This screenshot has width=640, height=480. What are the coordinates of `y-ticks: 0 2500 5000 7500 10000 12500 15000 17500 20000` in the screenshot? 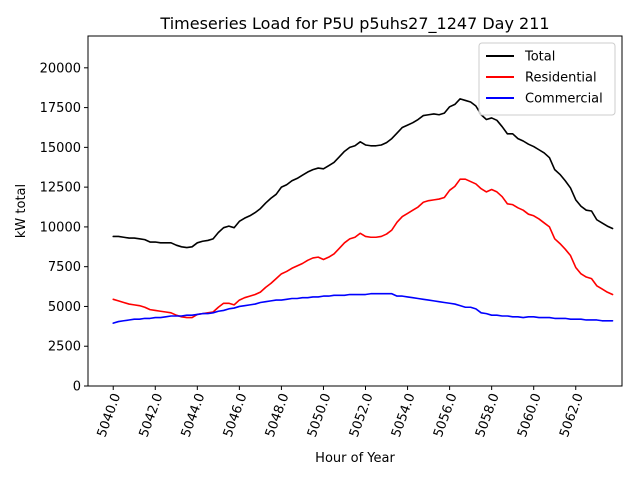 It's located at (64, 228).